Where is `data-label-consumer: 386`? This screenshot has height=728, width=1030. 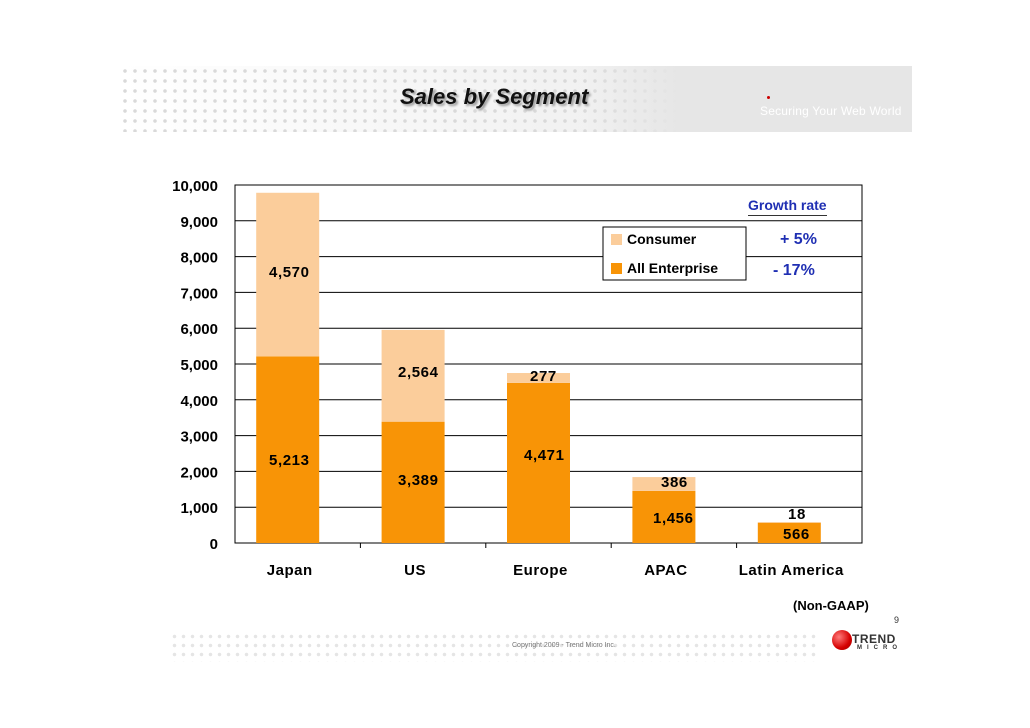 data-label-consumer: 386 is located at coordinates (674, 482).